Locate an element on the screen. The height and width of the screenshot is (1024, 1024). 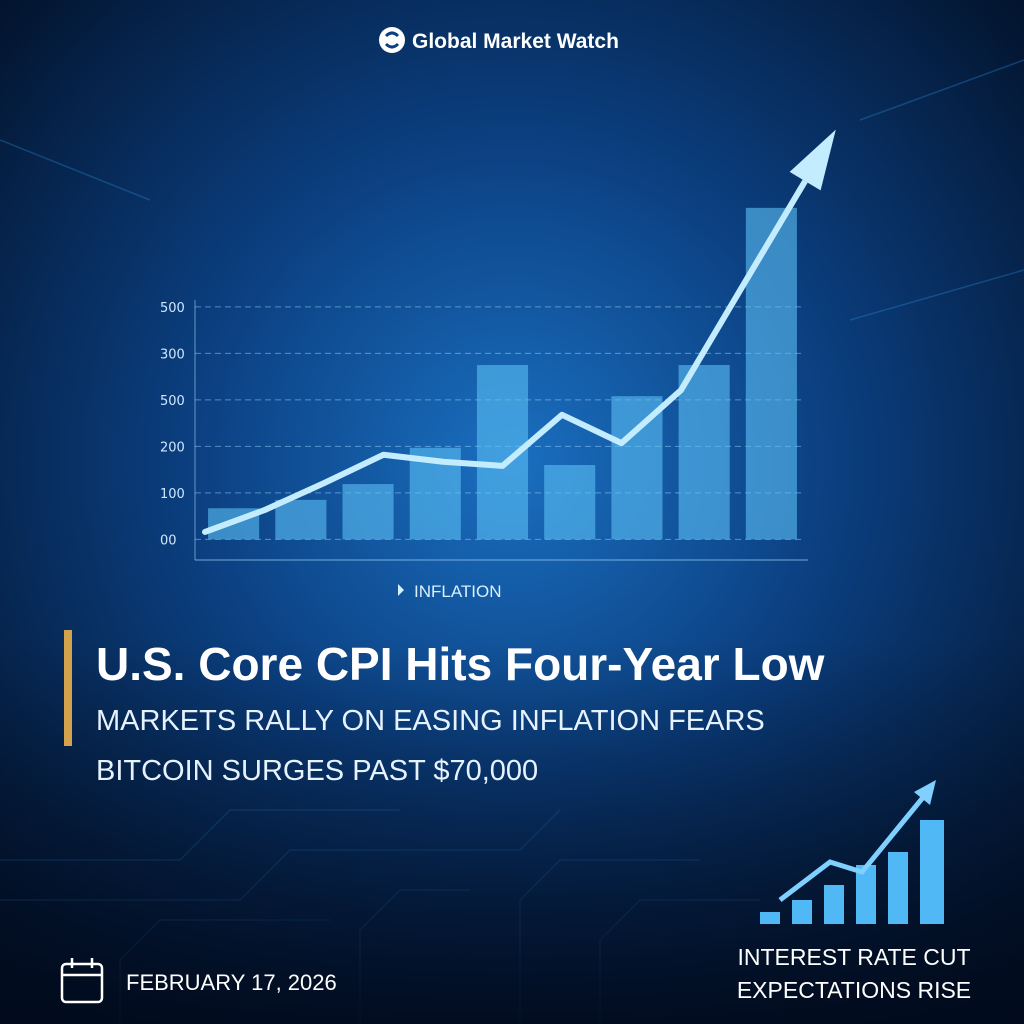
tag-arrow is located at coordinates (401, 590).